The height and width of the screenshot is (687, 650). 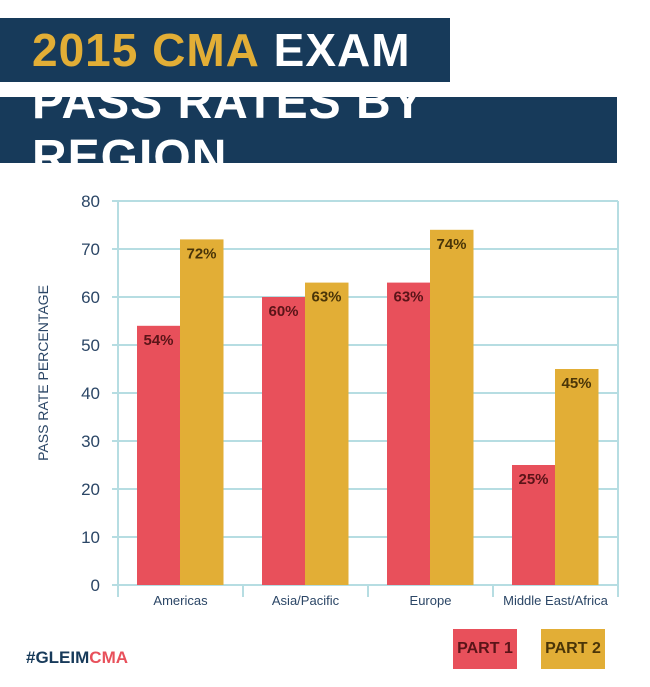 What do you see at coordinates (158, 340) in the screenshot?
I see `data-label: 54%` at bounding box center [158, 340].